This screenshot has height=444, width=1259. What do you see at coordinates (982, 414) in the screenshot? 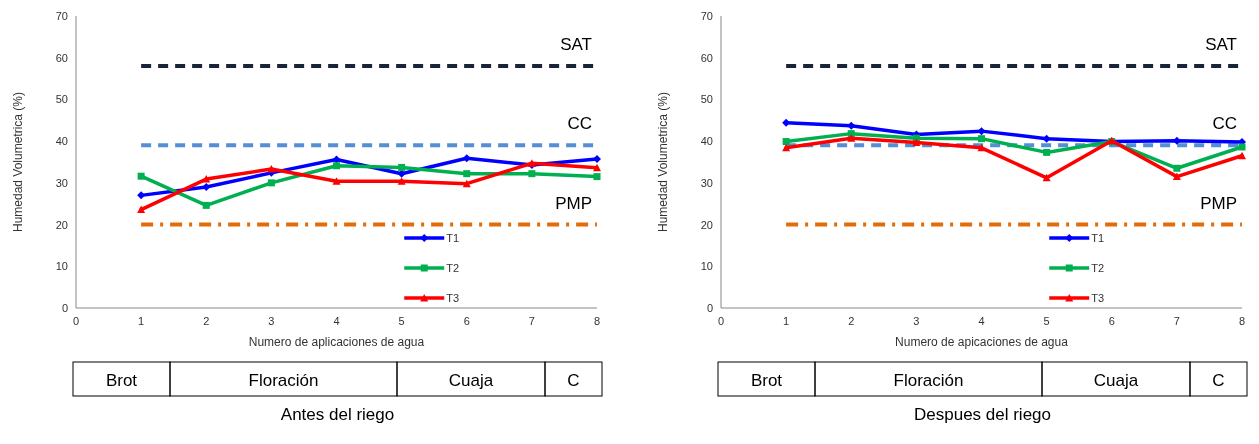
I see `text: Despues del riego` at bounding box center [982, 414].